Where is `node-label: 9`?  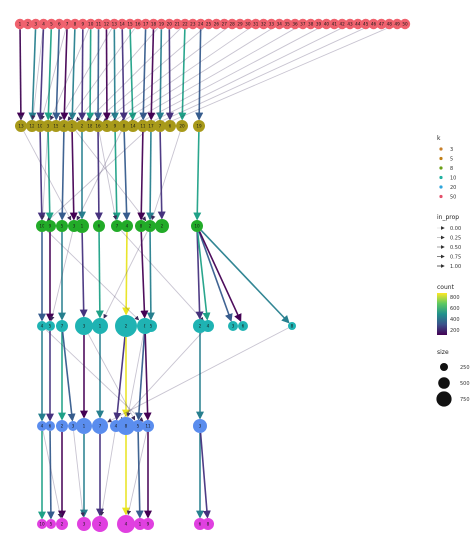
node-label: 9 is located at coordinates (50, 226).